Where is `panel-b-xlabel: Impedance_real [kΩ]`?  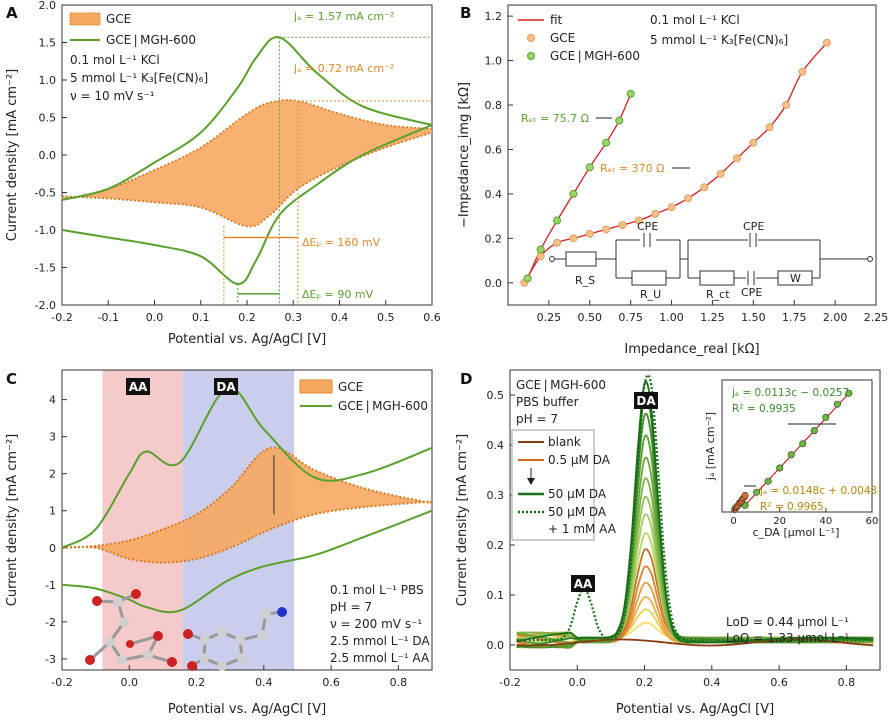
panel-b-xlabel: Impedance_real [kΩ] is located at coordinates (691, 349).